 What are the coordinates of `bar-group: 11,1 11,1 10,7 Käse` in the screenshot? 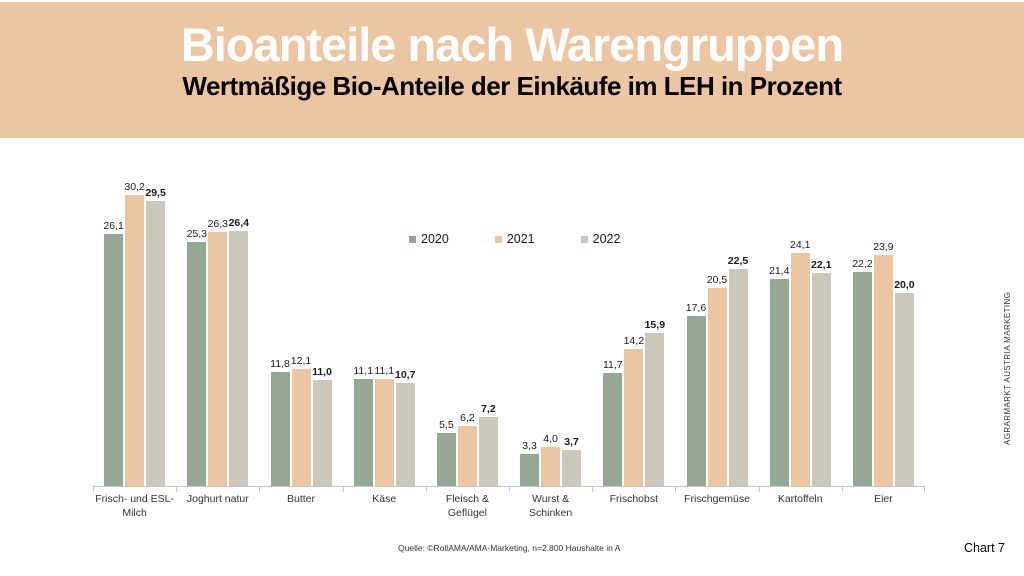 It's located at (384, 345).